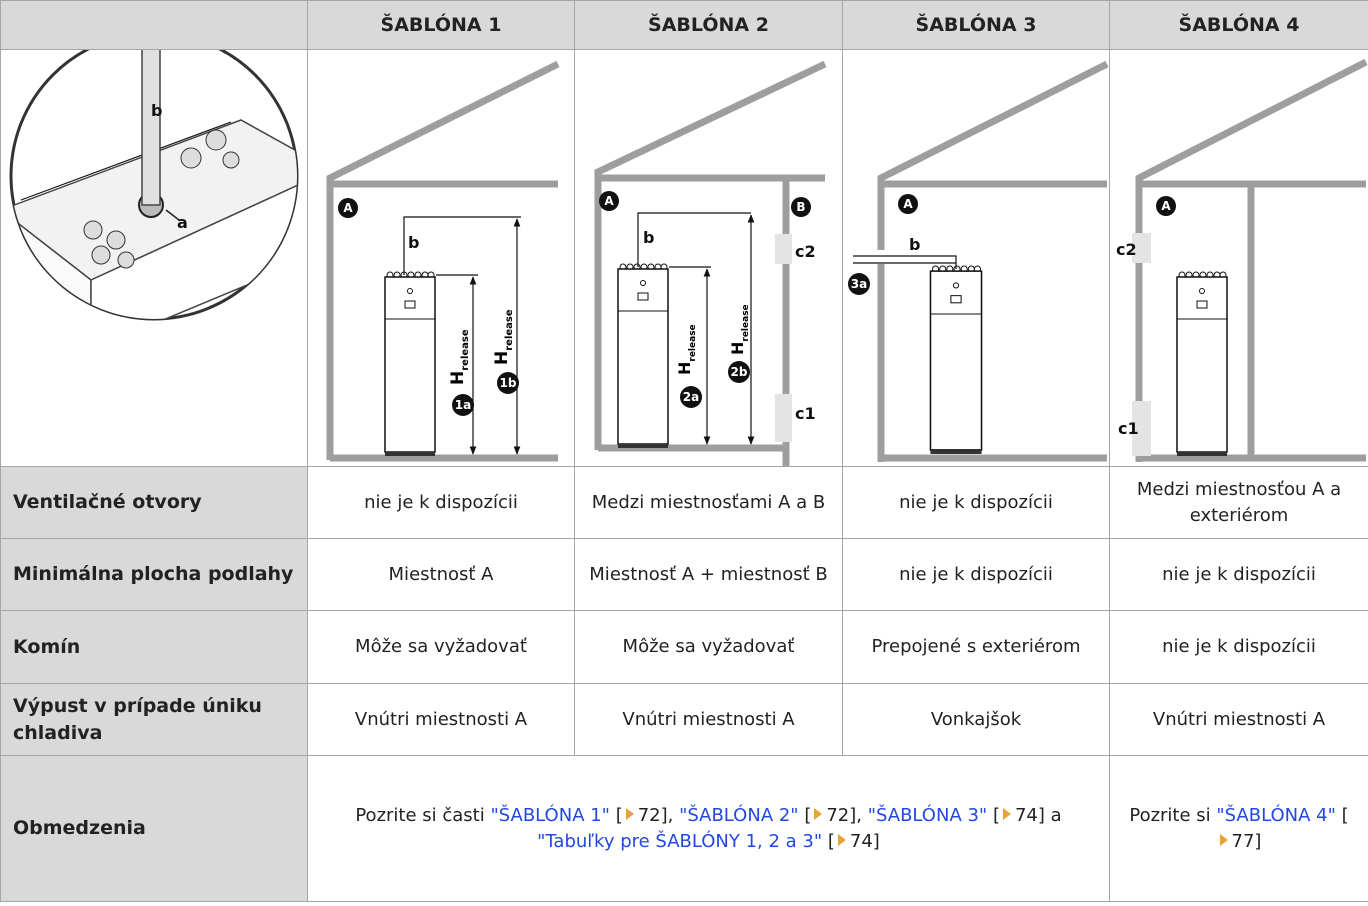 This screenshot has height=906, width=1368. Describe the element at coordinates (859, 284) in the screenshot. I see `outlet-tag: 3a` at that location.